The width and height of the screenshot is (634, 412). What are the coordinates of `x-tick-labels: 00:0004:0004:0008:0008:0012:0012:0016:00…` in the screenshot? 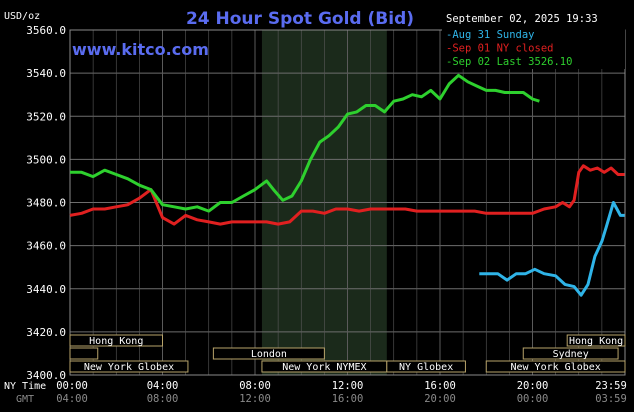 It's located at (341, 392).